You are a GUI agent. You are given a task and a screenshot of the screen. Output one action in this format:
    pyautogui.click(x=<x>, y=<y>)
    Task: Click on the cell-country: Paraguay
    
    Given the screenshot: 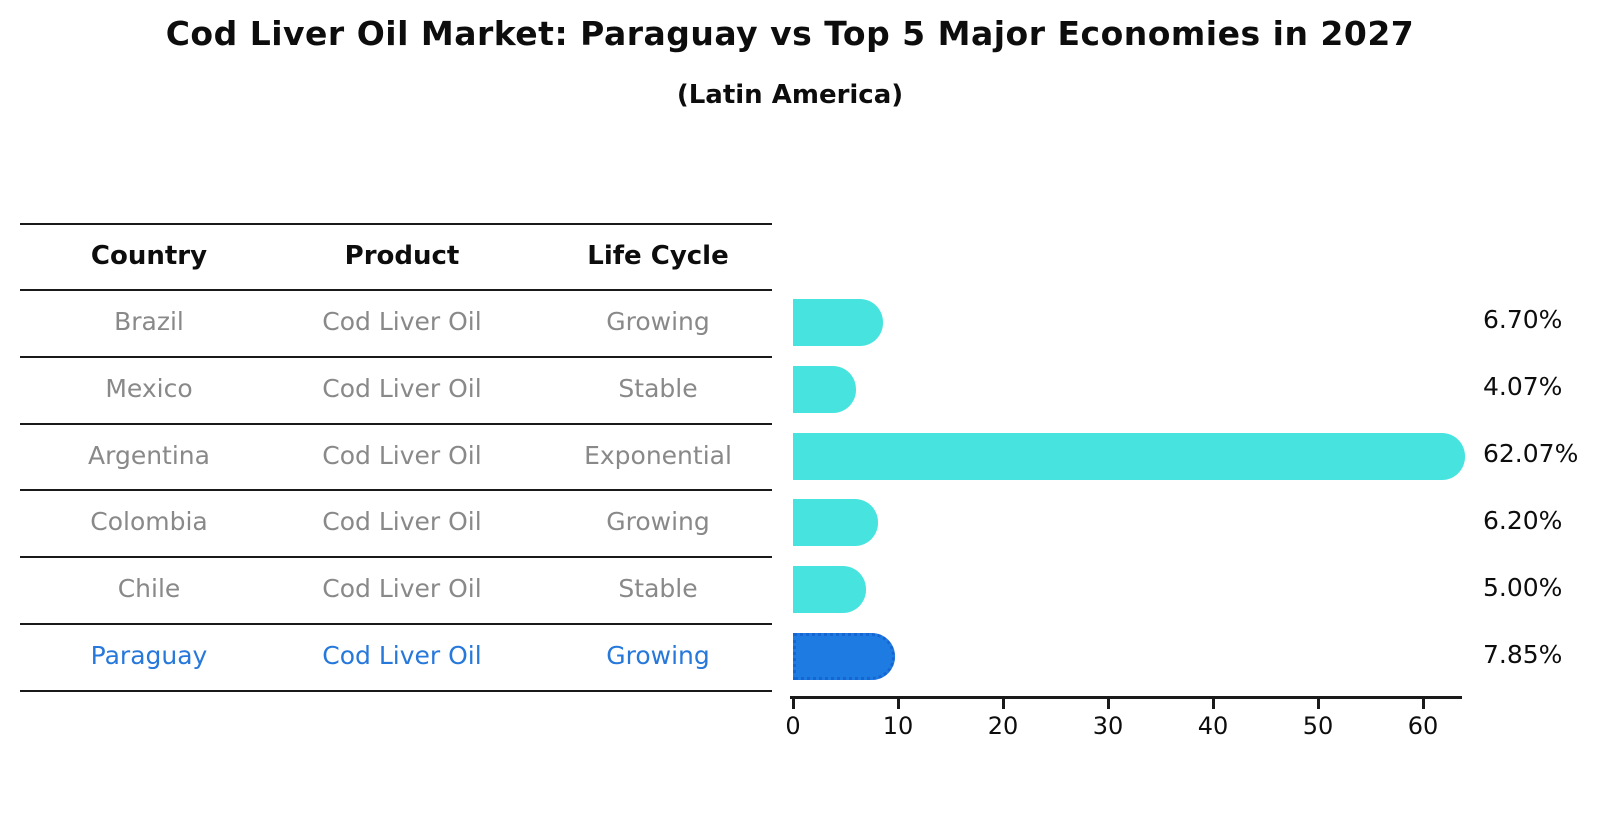 What is the action you would take?
    pyautogui.click(x=149, y=656)
    